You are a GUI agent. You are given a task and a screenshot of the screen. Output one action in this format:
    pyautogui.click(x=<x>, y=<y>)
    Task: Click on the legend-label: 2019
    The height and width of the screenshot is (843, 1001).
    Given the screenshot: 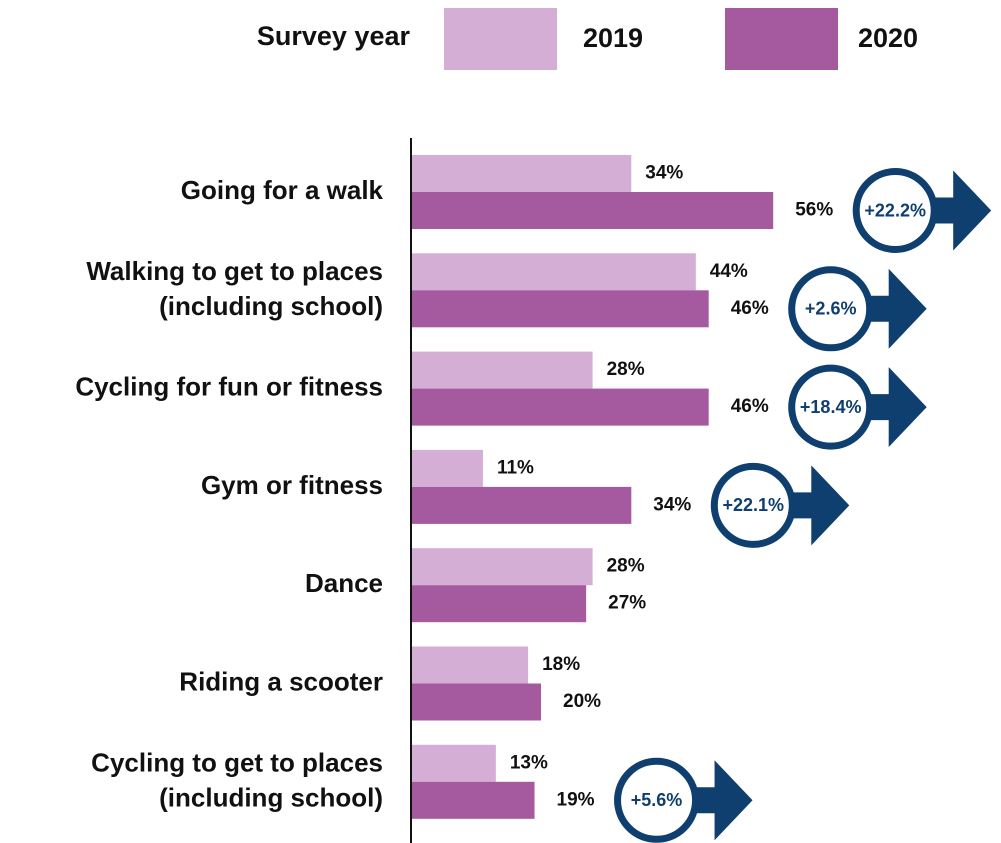 What is the action you would take?
    pyautogui.click(x=613, y=38)
    